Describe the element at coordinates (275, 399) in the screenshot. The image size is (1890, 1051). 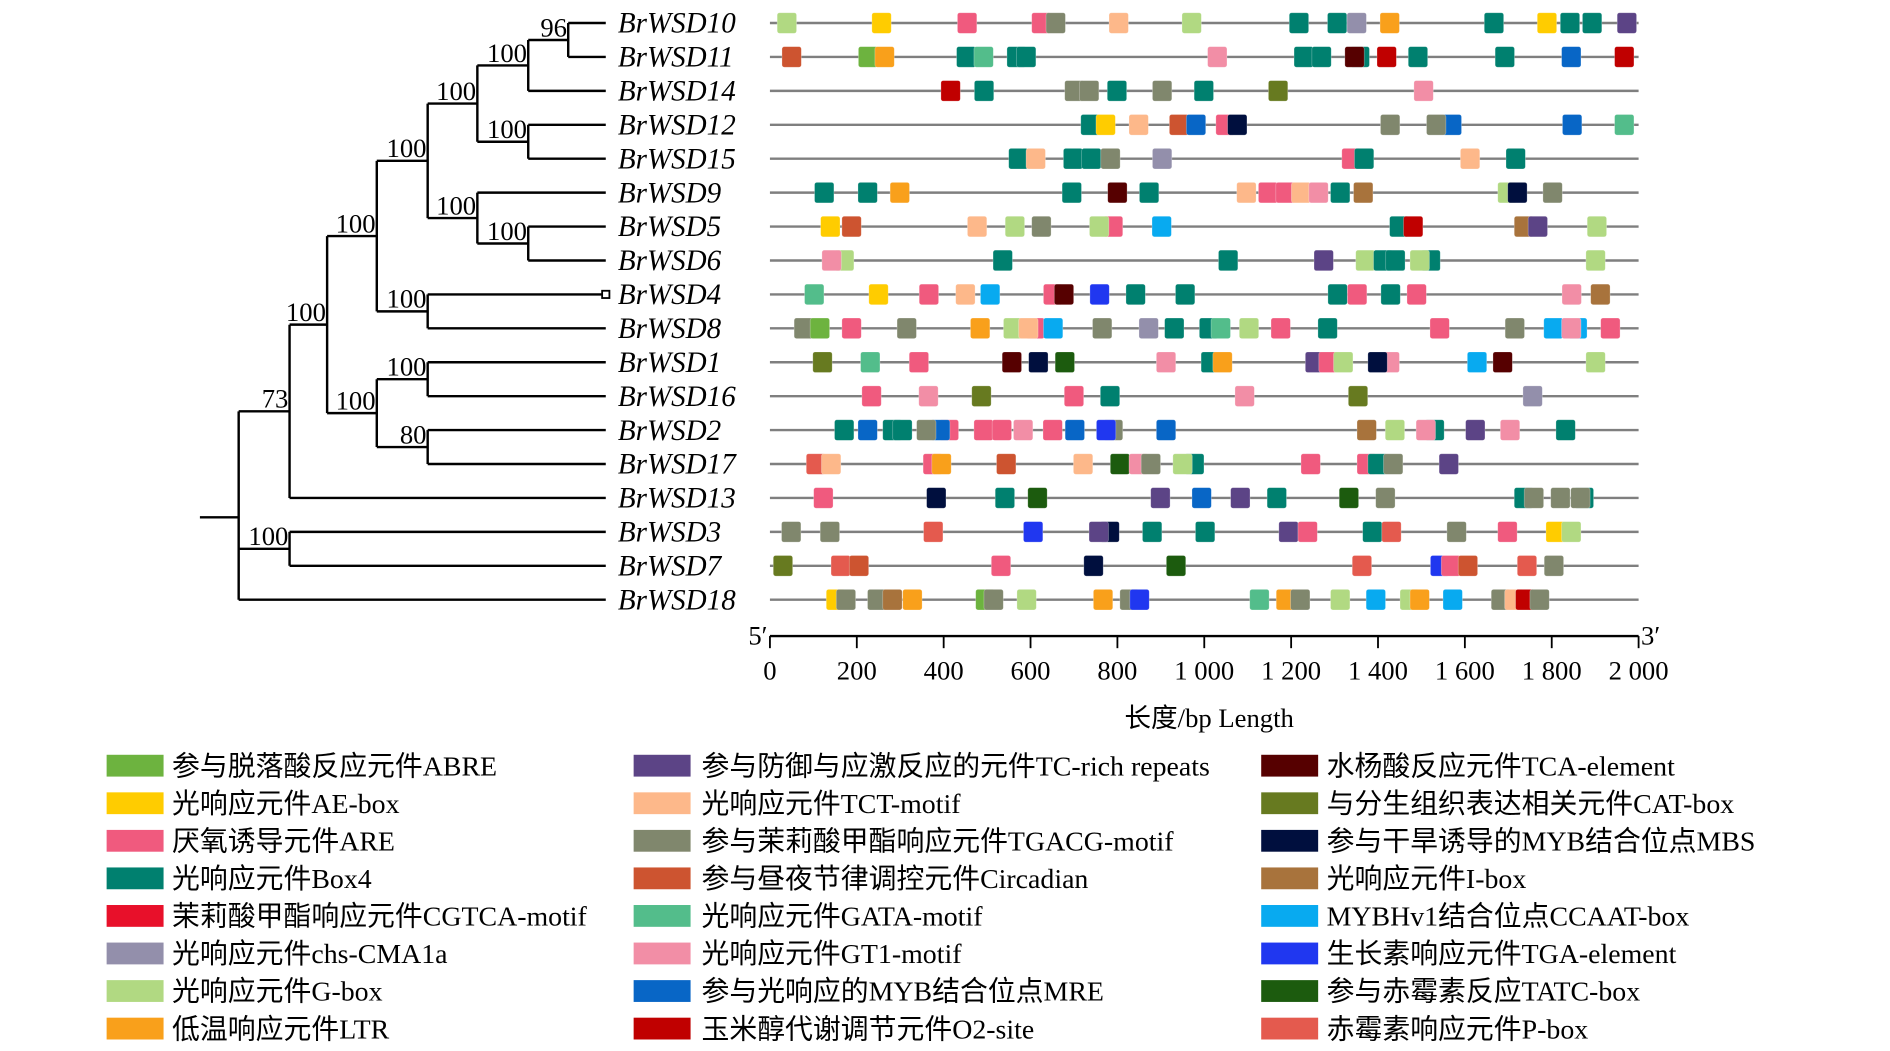
I see `bootstrap-label: 73` at that location.